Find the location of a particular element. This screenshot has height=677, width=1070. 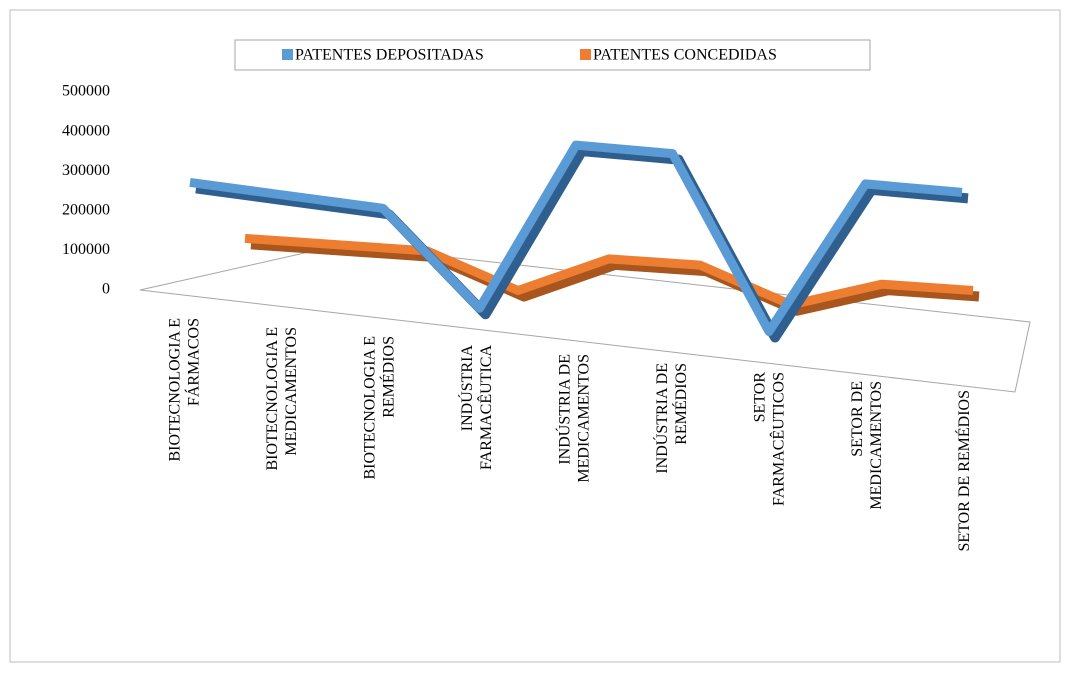

series-line is located at coordinates (609, 271).